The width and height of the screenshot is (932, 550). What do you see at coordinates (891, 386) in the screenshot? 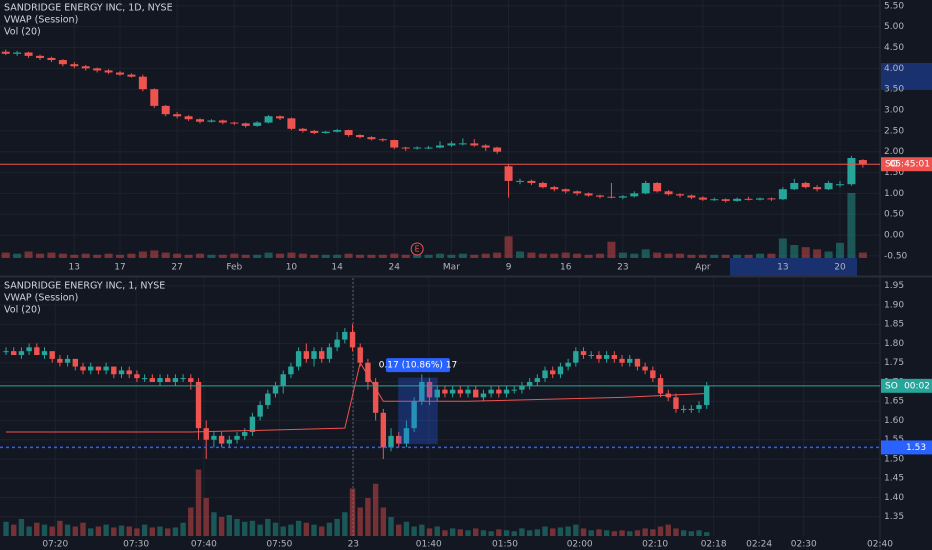
I see `price-tag-symbol: SO` at bounding box center [891, 386].